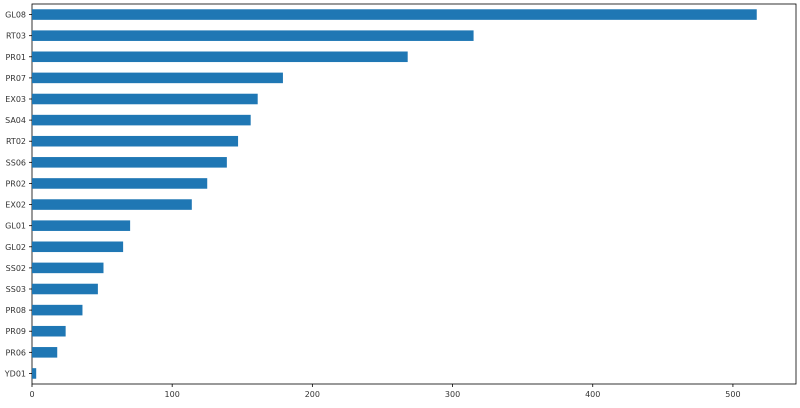 Image resolution: width=800 pixels, height=408 pixels. I want to click on y-tick-label: SS02, so click(16, 268).